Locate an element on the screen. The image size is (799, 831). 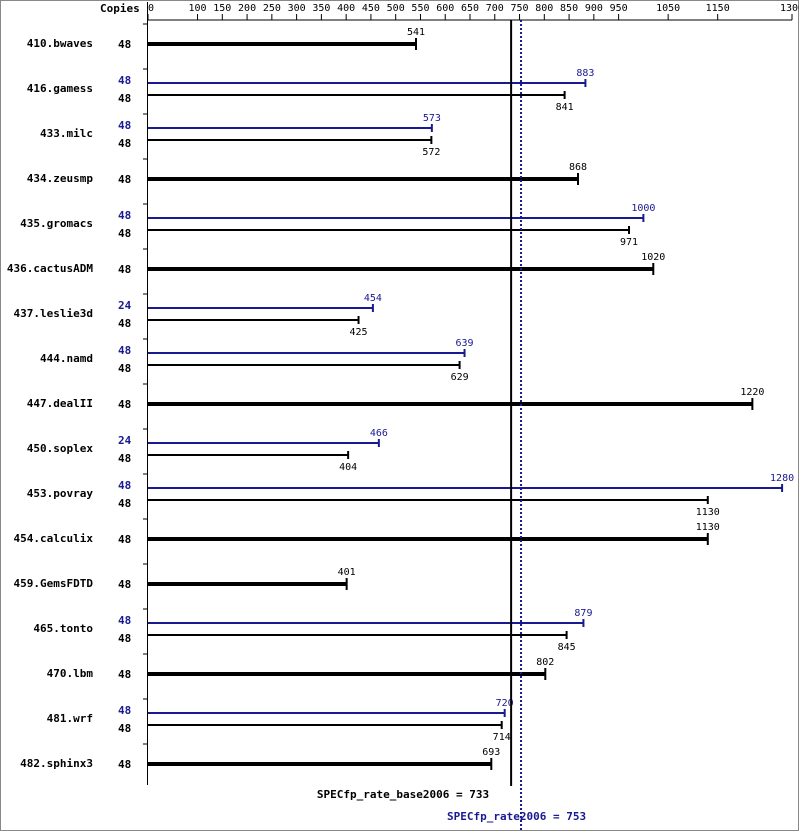
benchmark-name: 459.GemsFDTD is located at coordinates (54, 583).